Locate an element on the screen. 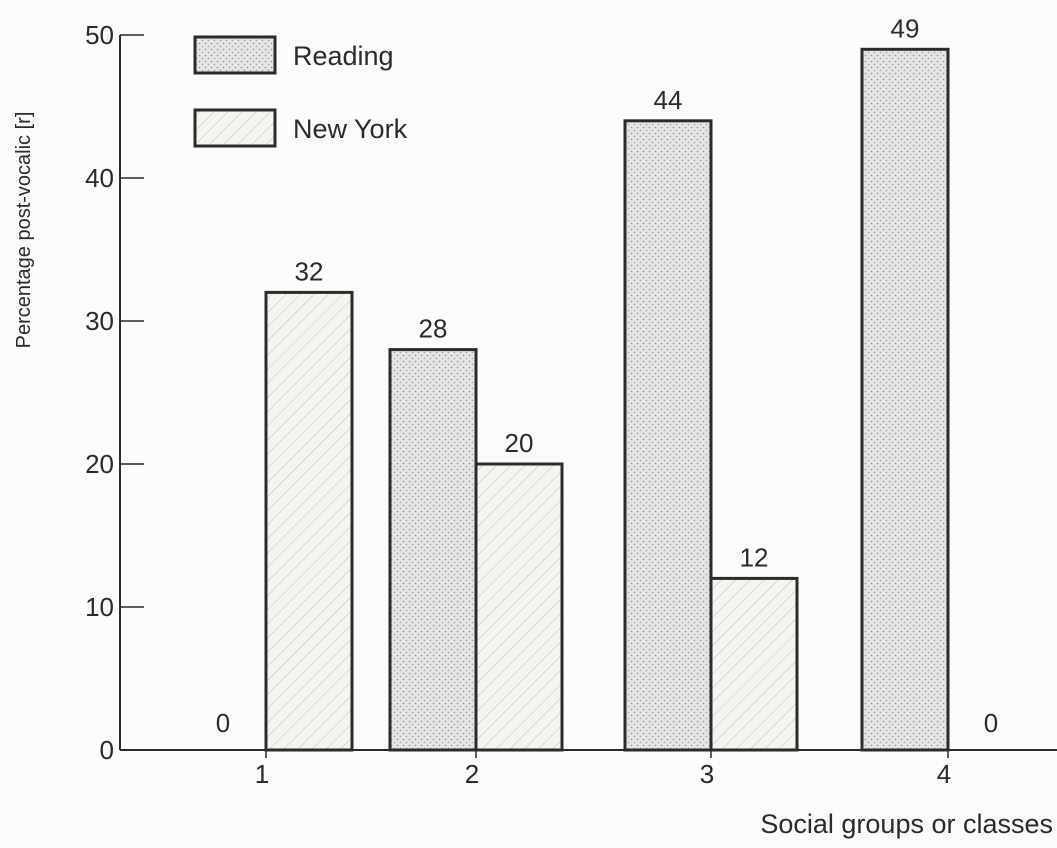 Image resolution: width=1057 pixels, height=848 pixels. y-tick-label-50: 50 is located at coordinates (99, 35).